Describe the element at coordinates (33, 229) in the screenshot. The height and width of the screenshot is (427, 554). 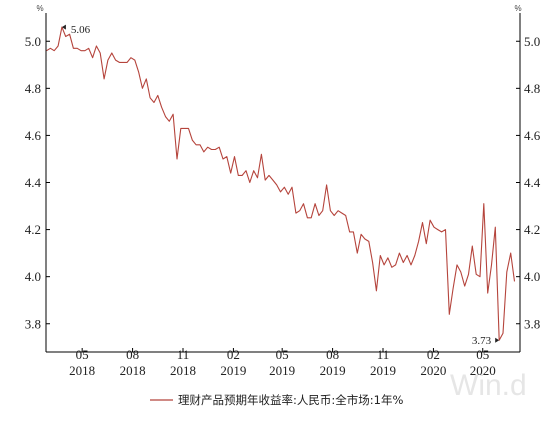
I see `y-tick-label-left: 4.2` at that location.